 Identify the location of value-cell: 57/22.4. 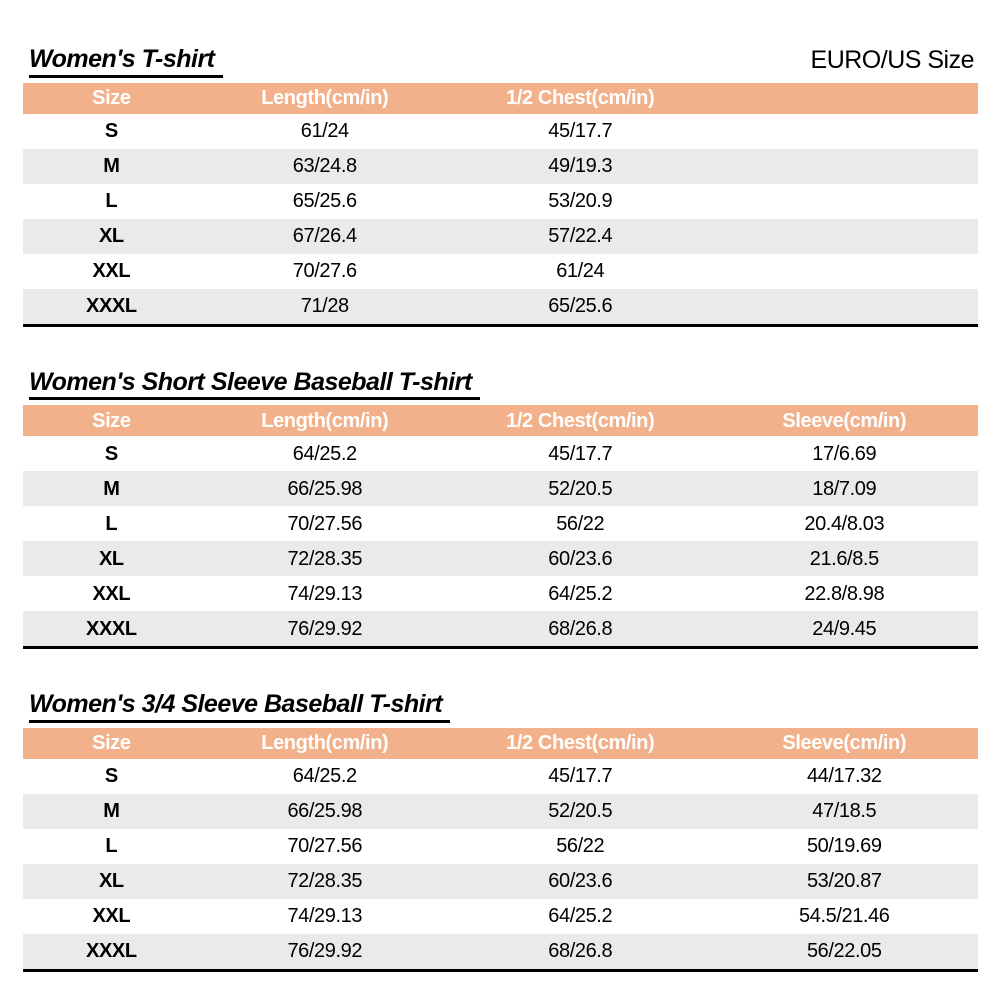
(580, 236).